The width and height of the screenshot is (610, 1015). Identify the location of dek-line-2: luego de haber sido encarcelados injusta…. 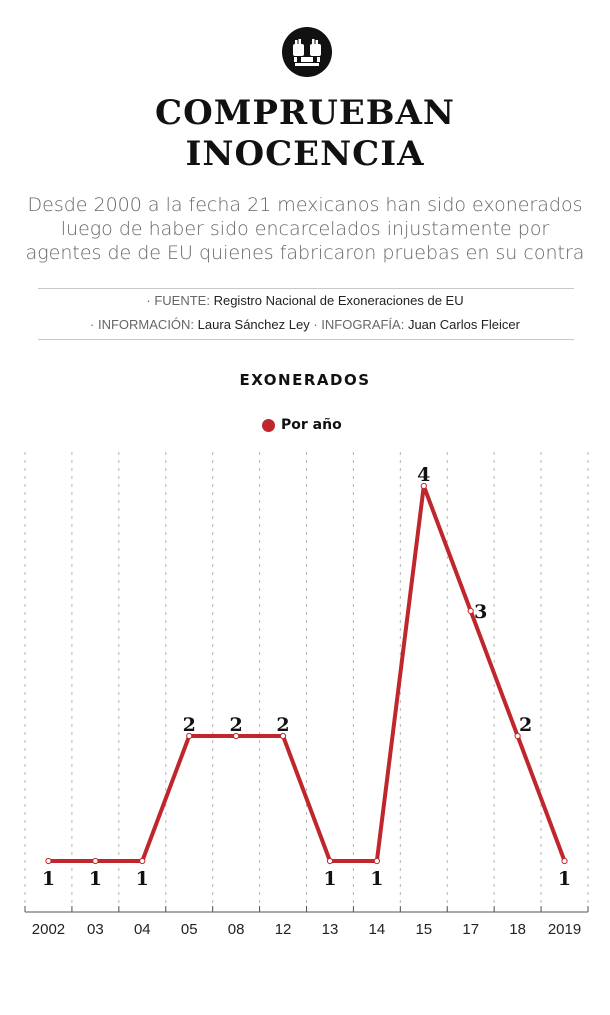
(305, 229).